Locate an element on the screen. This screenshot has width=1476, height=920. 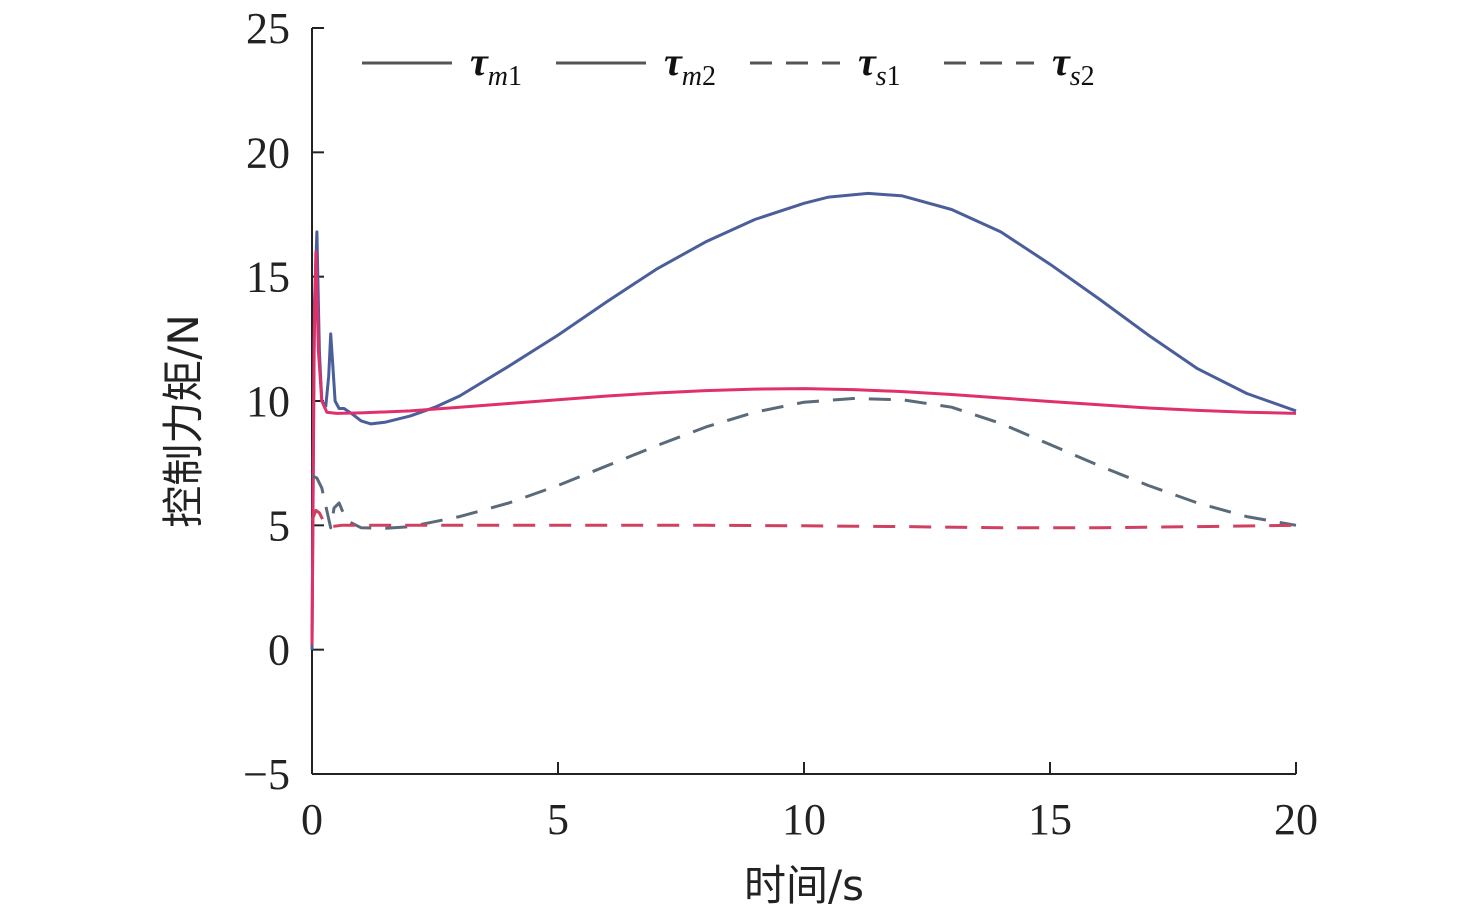
y-axis-title: 控制力矩/N is located at coordinates (183, 421).